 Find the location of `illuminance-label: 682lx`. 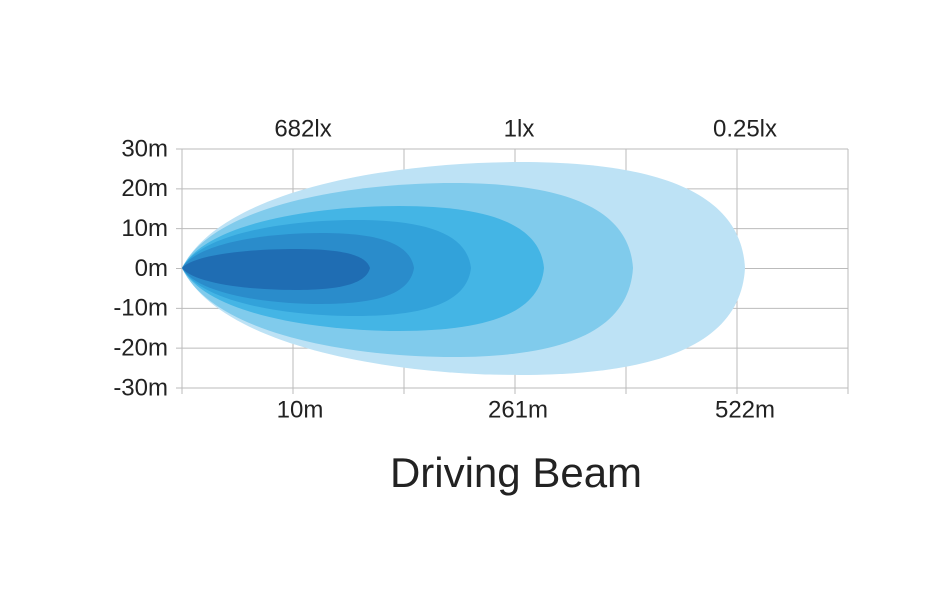

illuminance-label: 682lx is located at coordinates (302, 128).